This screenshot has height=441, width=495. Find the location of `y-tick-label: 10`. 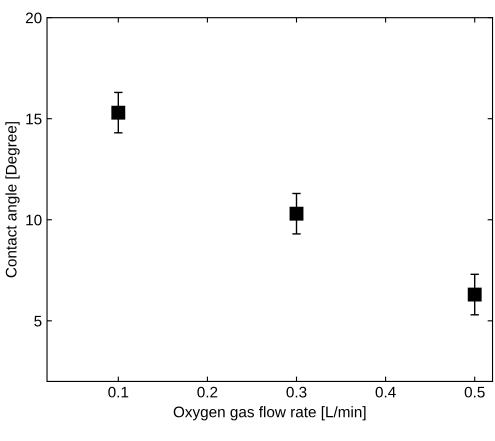

y-tick-label: 10 is located at coordinates (34, 220).